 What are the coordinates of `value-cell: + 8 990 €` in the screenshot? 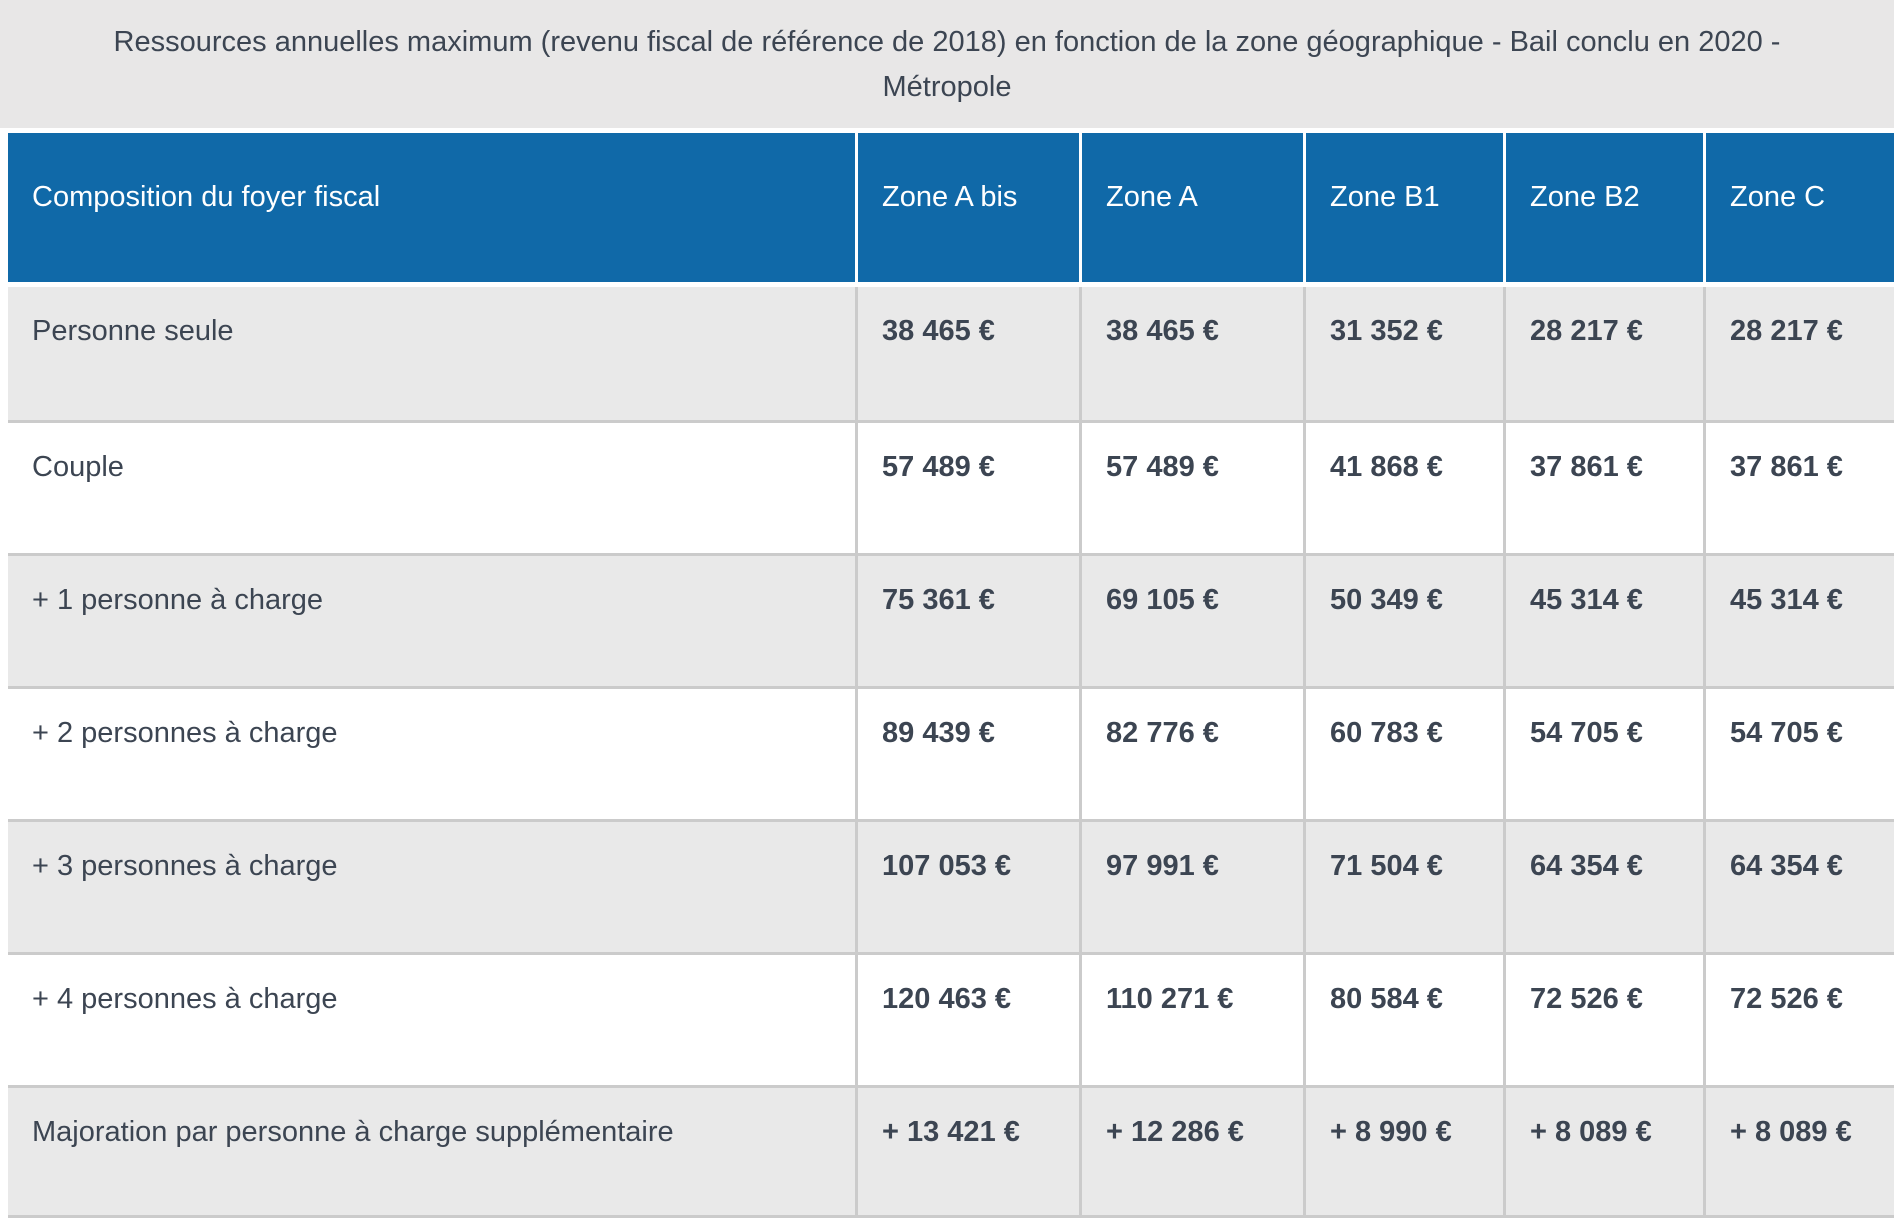 It's located at (1406, 1151).